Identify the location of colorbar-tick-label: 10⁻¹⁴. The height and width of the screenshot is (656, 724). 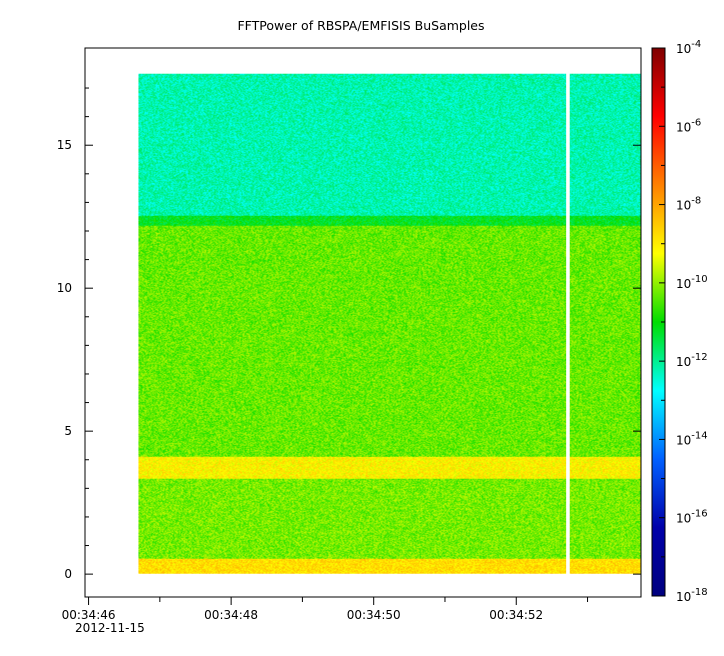
(692, 438).